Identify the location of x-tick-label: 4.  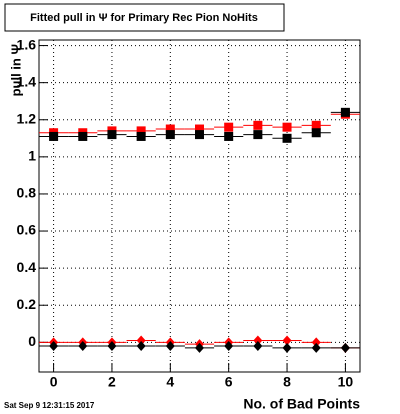
(170, 382).